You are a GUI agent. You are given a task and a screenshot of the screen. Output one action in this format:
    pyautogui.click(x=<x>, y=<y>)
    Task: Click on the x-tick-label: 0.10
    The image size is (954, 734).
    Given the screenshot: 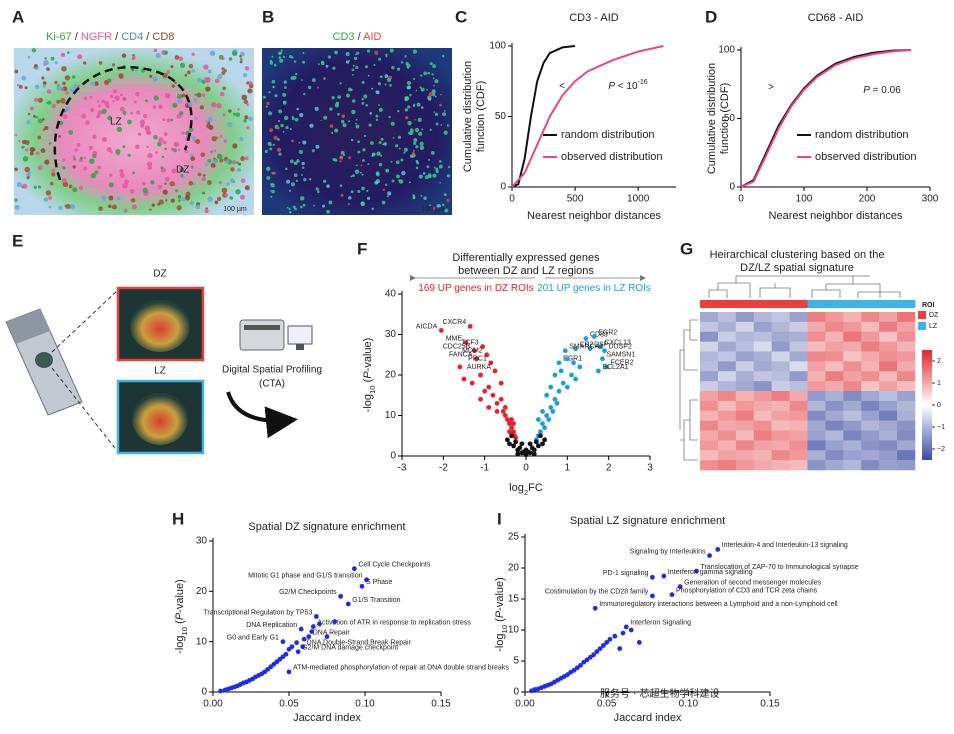 What is the action you would take?
    pyautogui.click(x=689, y=704)
    